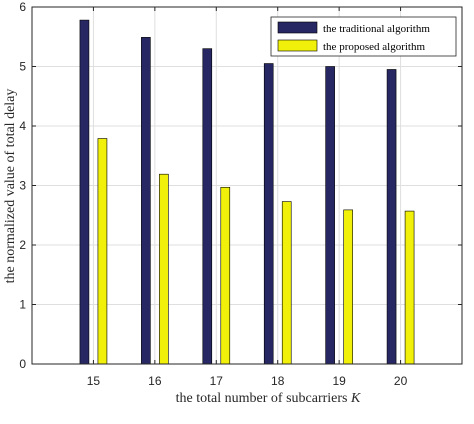 The height and width of the screenshot is (424, 474). Describe the element at coordinates (339, 381) in the screenshot. I see `x-tick-label: 19` at that location.